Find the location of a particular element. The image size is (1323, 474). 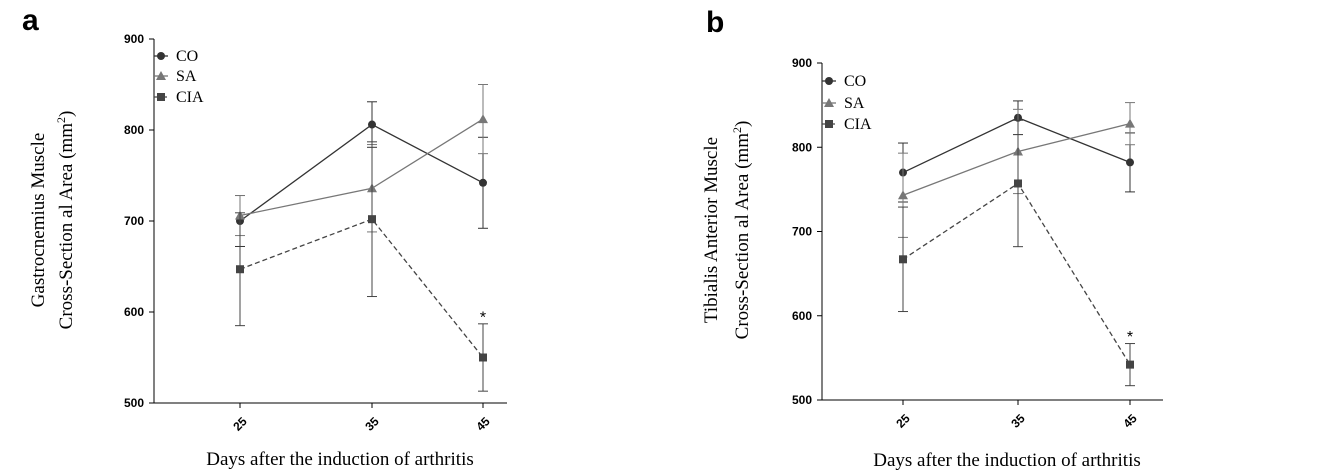

series-co is located at coordinates (361, 174).